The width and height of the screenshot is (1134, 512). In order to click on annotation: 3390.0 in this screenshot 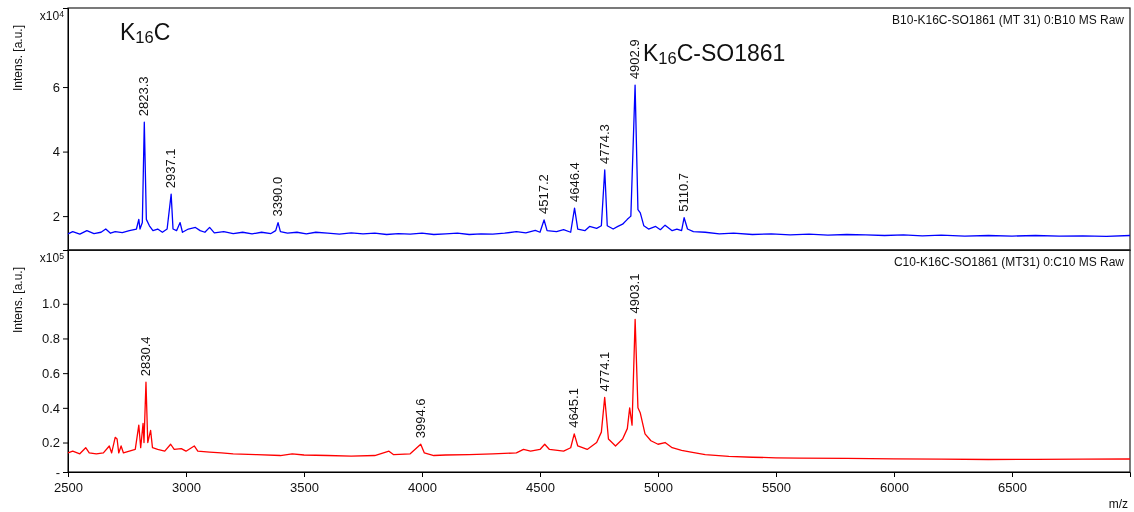, I will do `click(278, 196)`.